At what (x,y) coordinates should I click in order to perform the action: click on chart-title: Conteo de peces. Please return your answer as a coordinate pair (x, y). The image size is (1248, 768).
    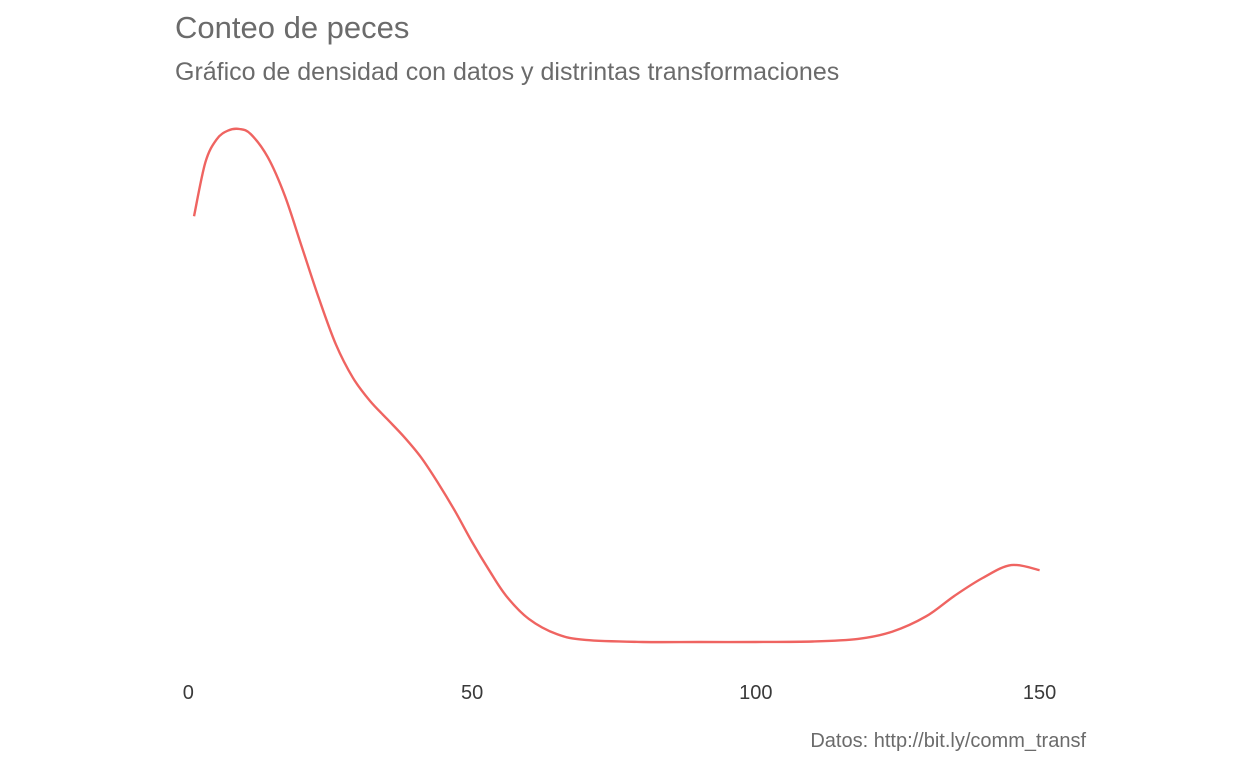
    Looking at the image, I should click on (292, 27).